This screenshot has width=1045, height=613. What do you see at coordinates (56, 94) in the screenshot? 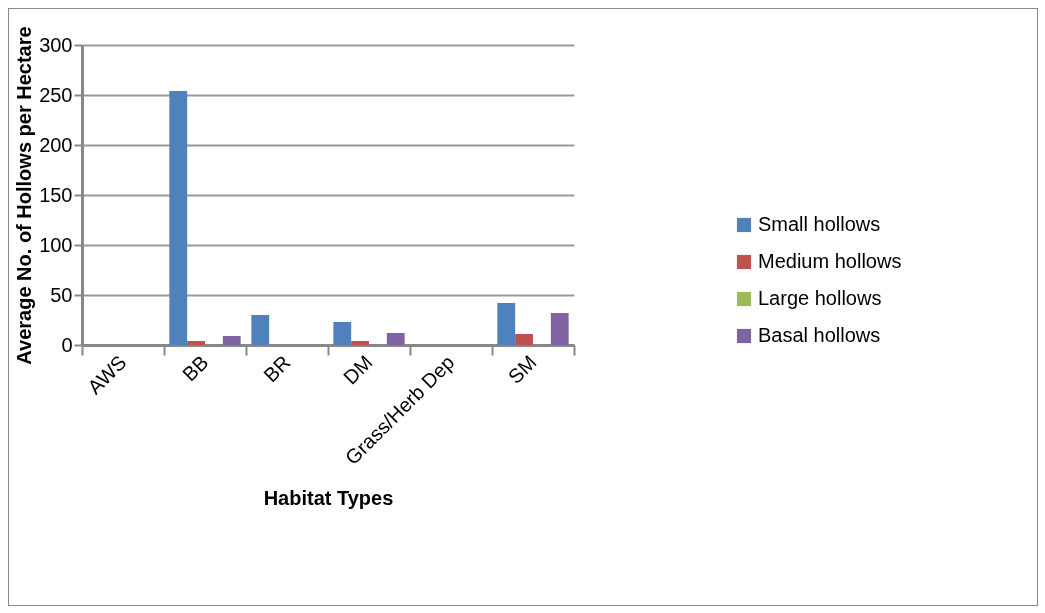
I see `y-tick-label: 250` at bounding box center [56, 94].